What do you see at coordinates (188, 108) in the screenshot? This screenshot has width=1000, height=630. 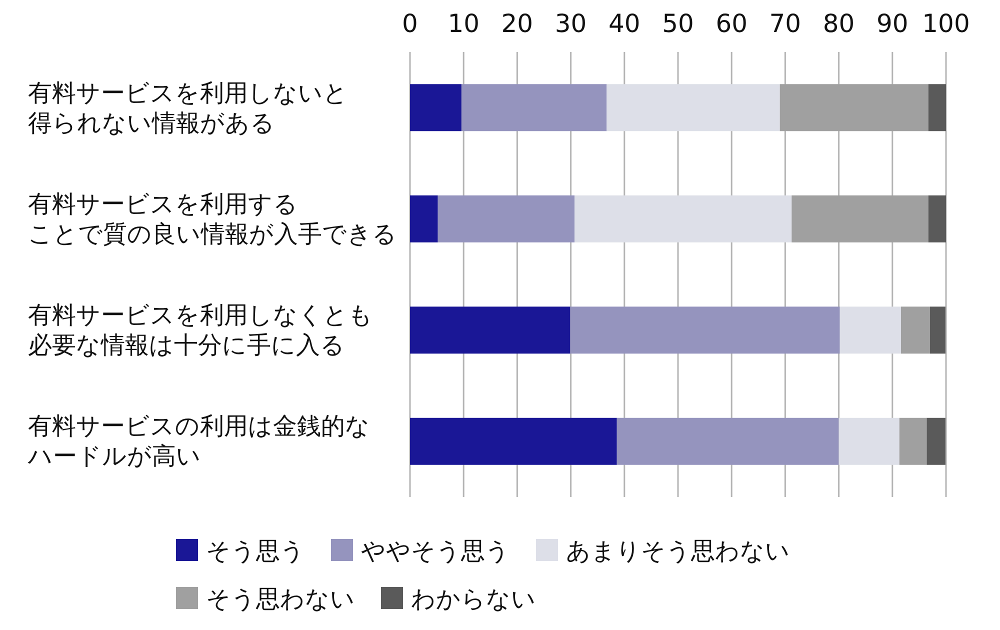 I see `y-tick-label: 有料サービスを利用しないと得られない情報がある` at bounding box center [188, 108].